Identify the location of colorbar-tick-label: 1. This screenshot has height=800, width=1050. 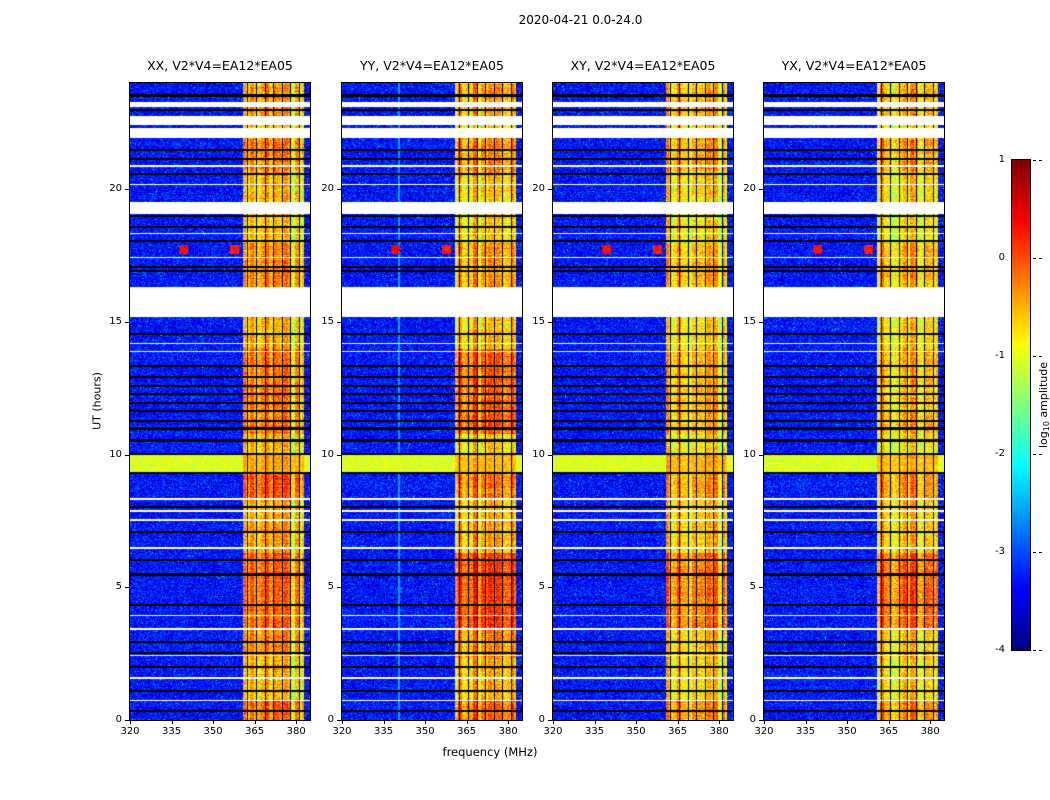
(1001, 159).